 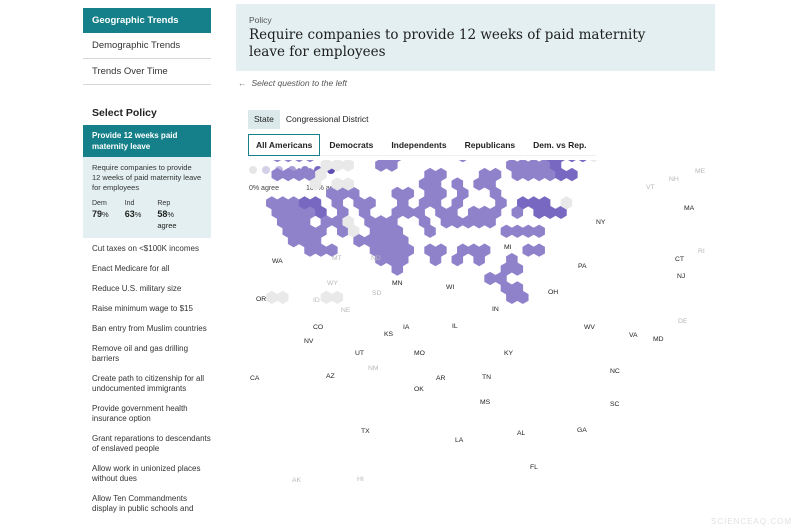 What do you see at coordinates (506, 288) in the screenshot?
I see `state-fl` at bounding box center [506, 288].